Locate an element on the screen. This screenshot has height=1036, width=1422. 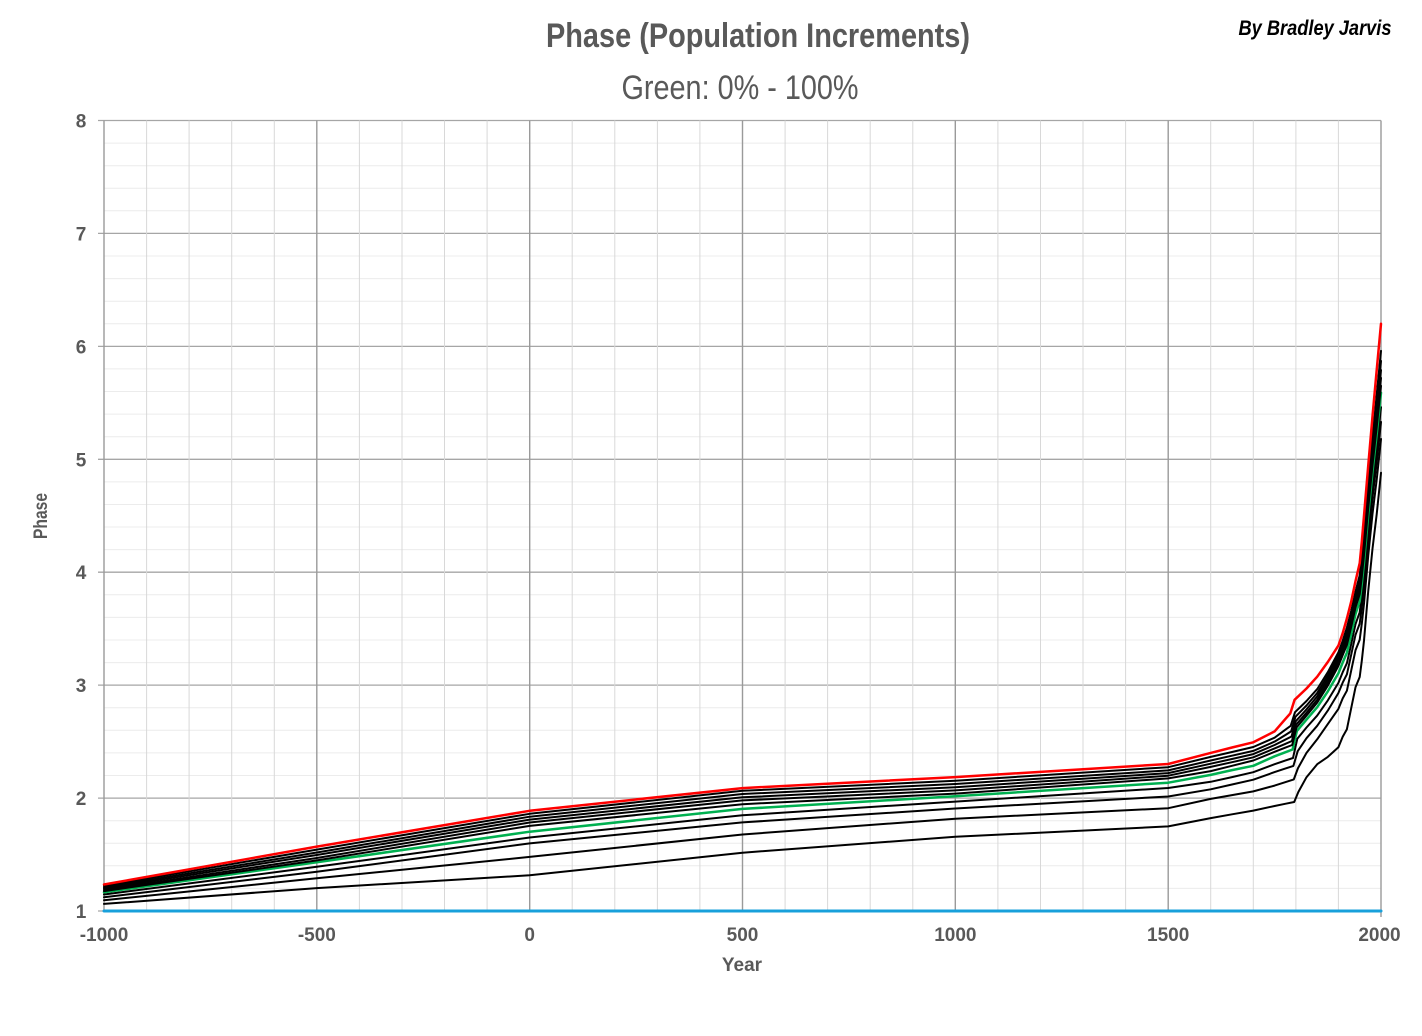
svg-text: By Bradley Jarvis is located at coordinates (1315, 28).